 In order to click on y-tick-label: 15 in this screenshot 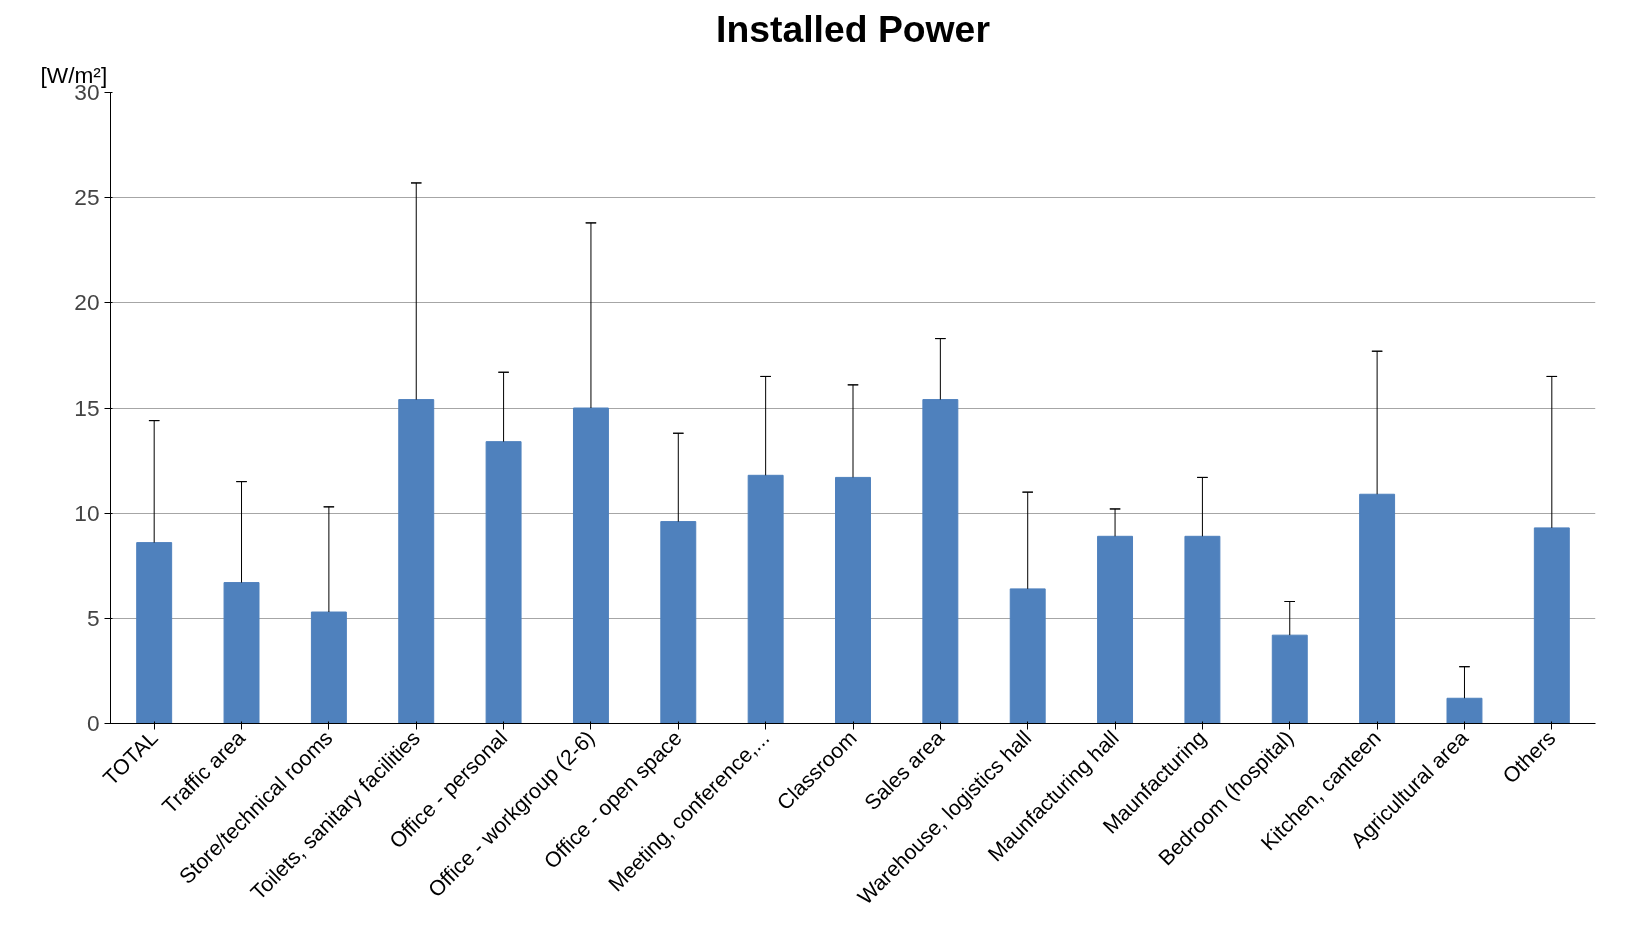, I will do `click(87, 407)`.